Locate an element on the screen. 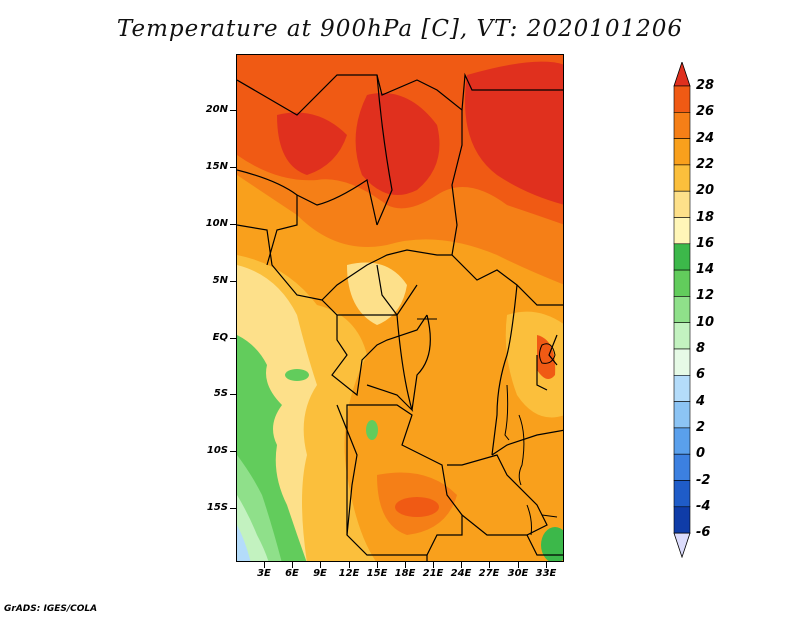  colorbar-label: 18 is located at coordinates (705, 217).